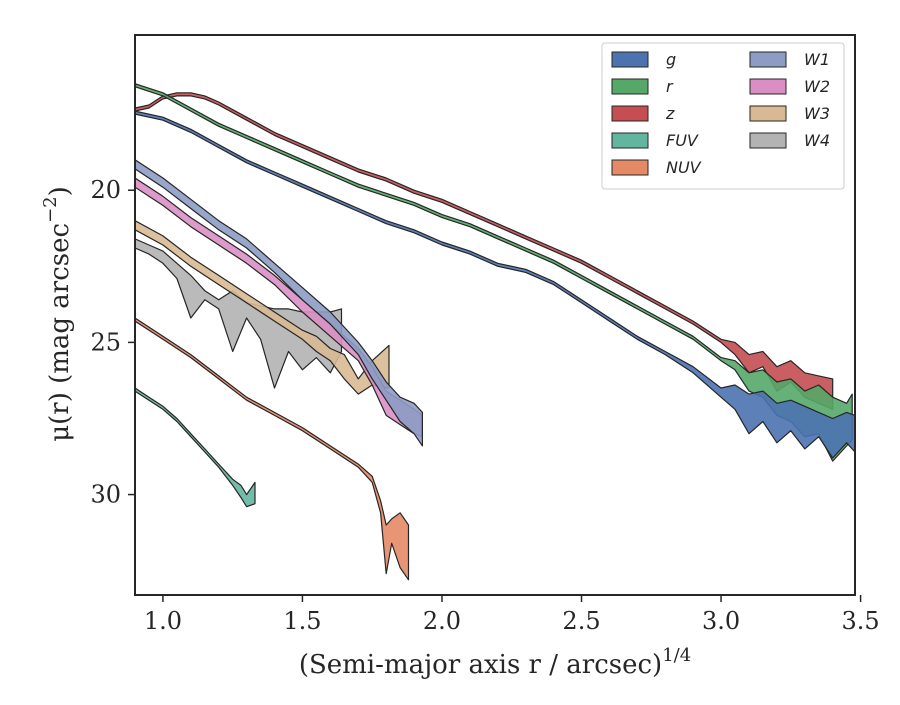  I want to click on legend-swatch-g, so click(630, 59).